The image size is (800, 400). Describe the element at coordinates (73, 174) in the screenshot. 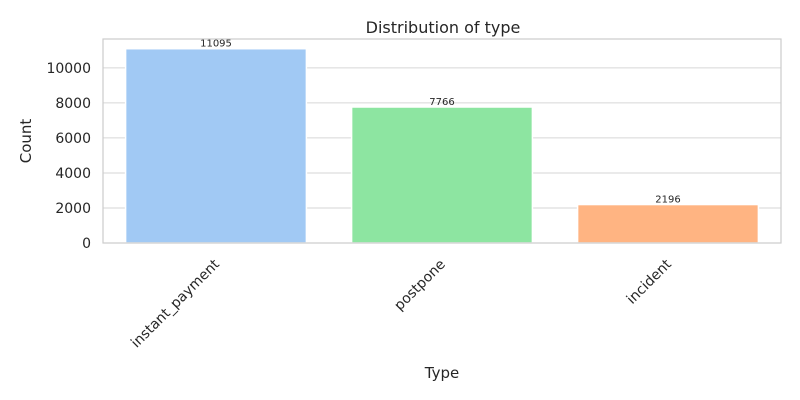

I see `y-tick-label: 4000` at that location.